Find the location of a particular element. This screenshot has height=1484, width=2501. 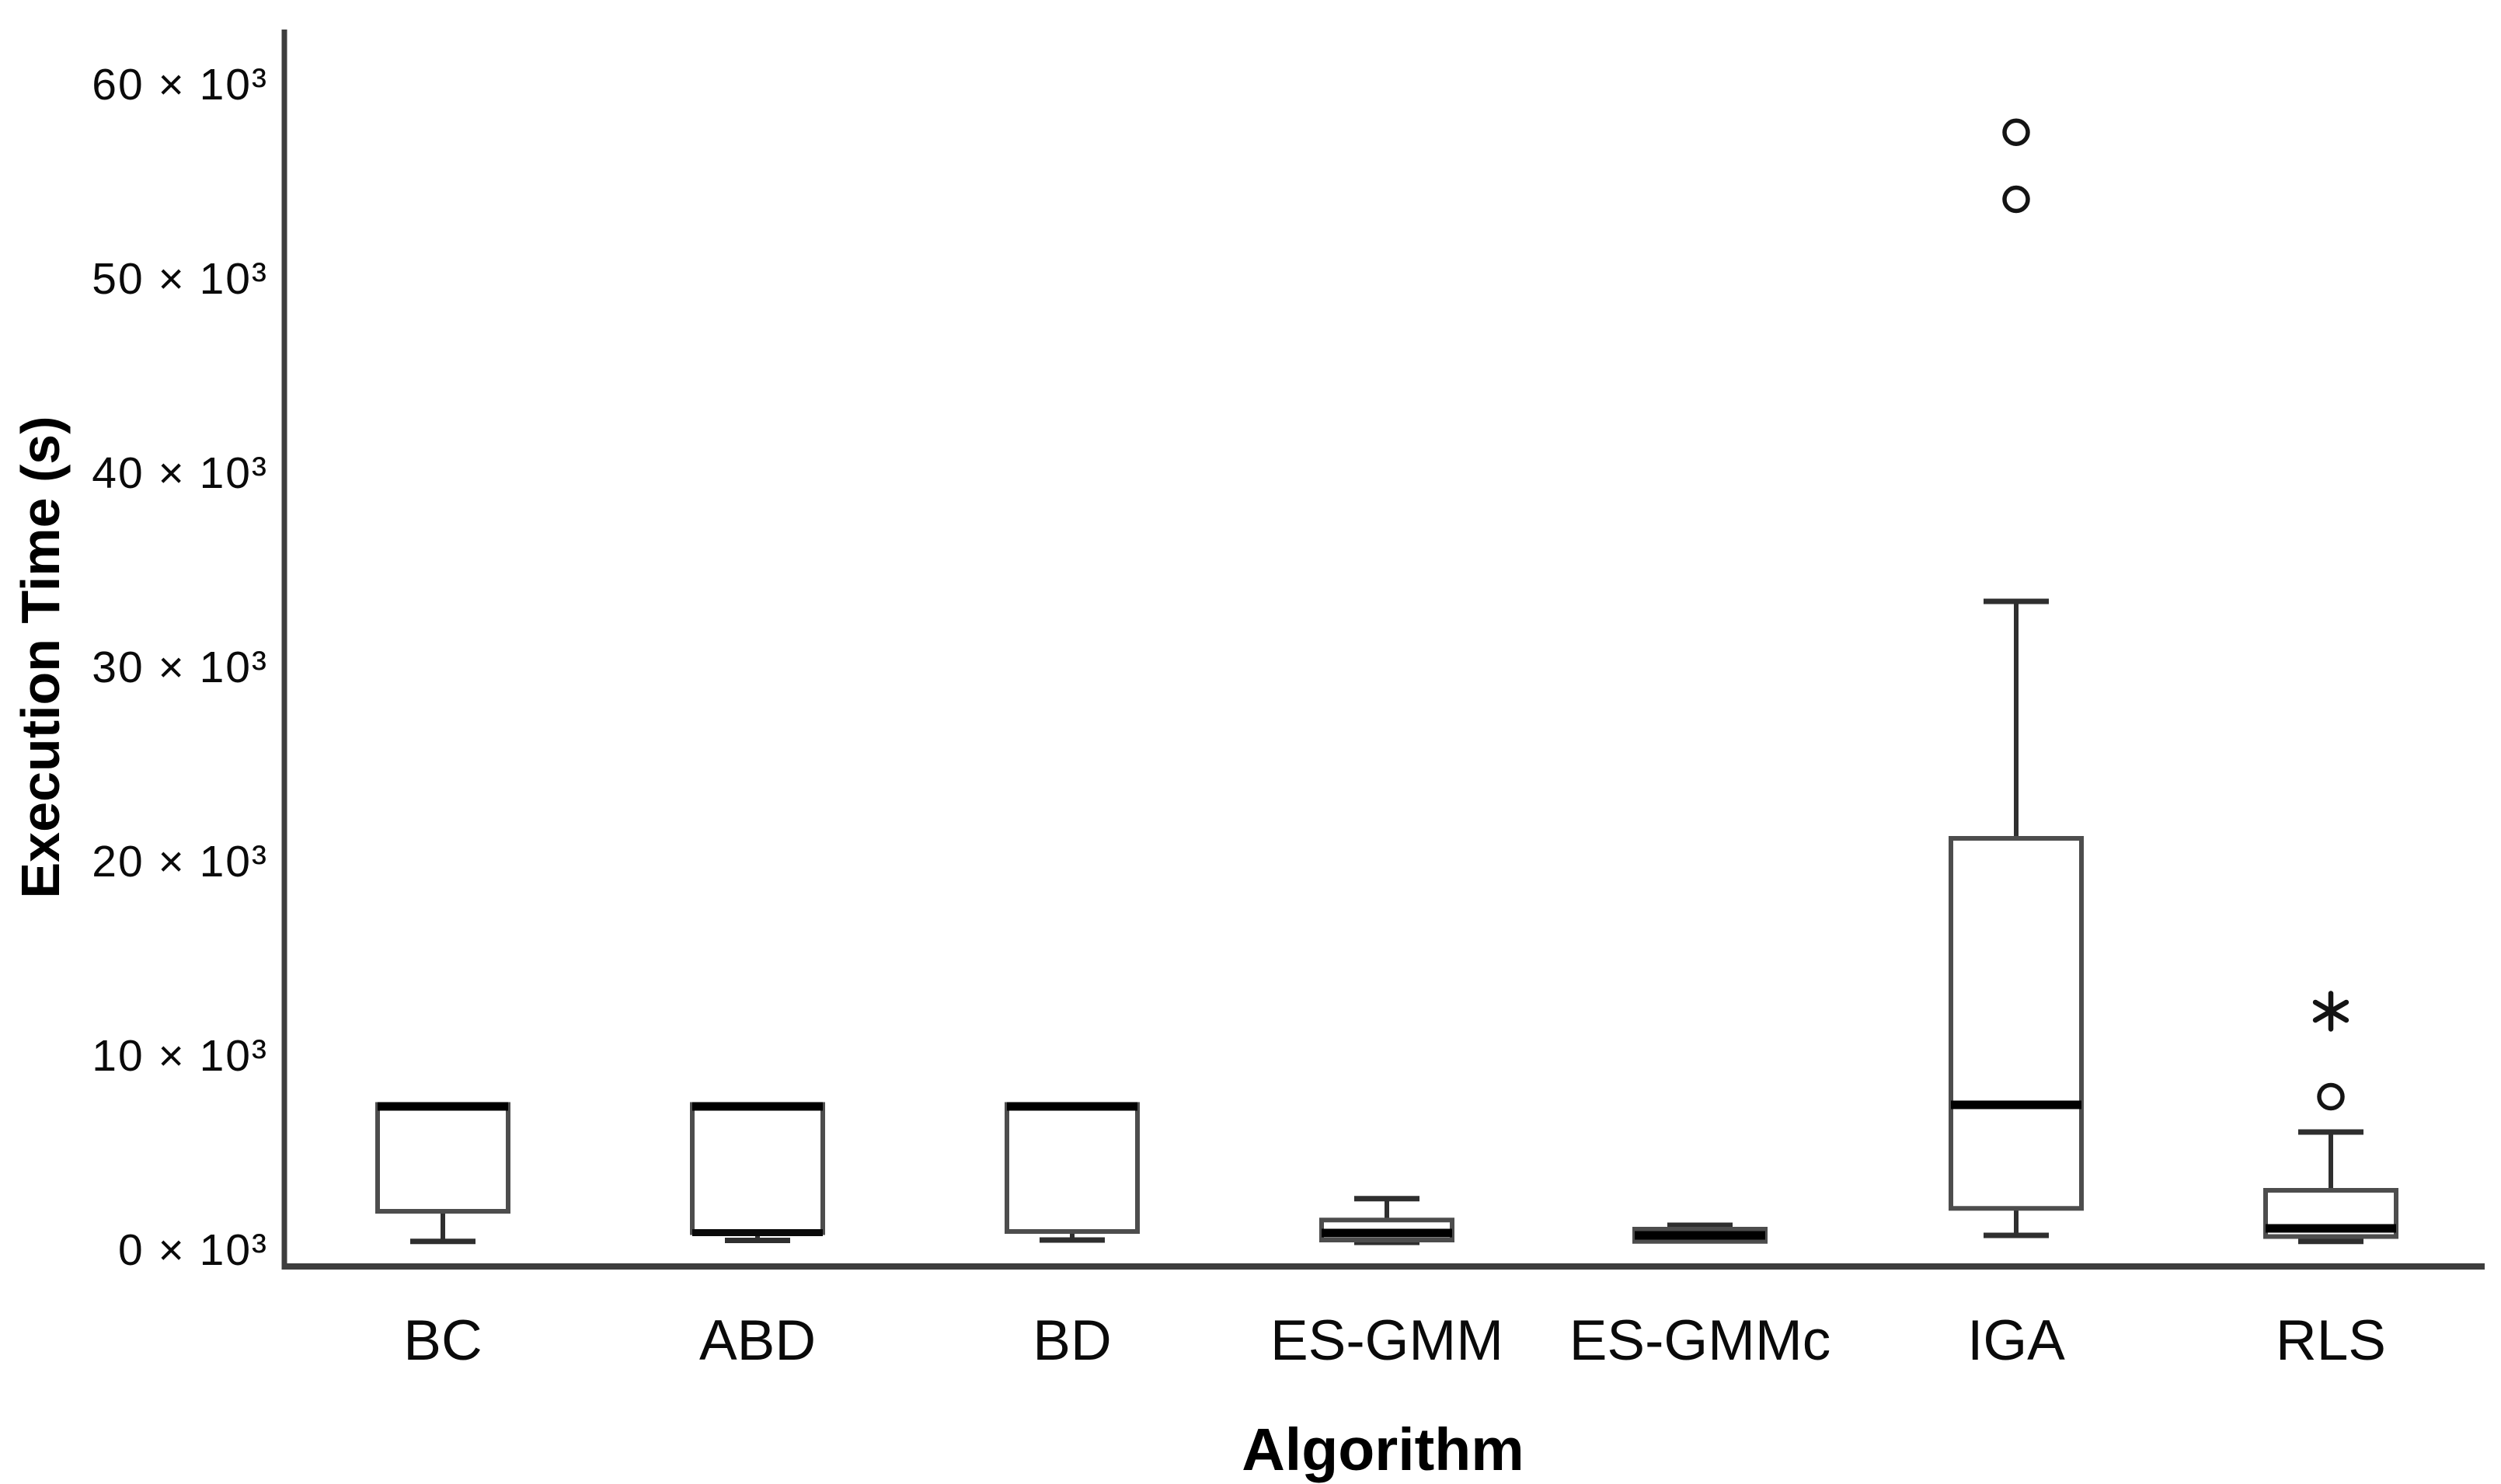

box-BD is located at coordinates (1073, 1168).